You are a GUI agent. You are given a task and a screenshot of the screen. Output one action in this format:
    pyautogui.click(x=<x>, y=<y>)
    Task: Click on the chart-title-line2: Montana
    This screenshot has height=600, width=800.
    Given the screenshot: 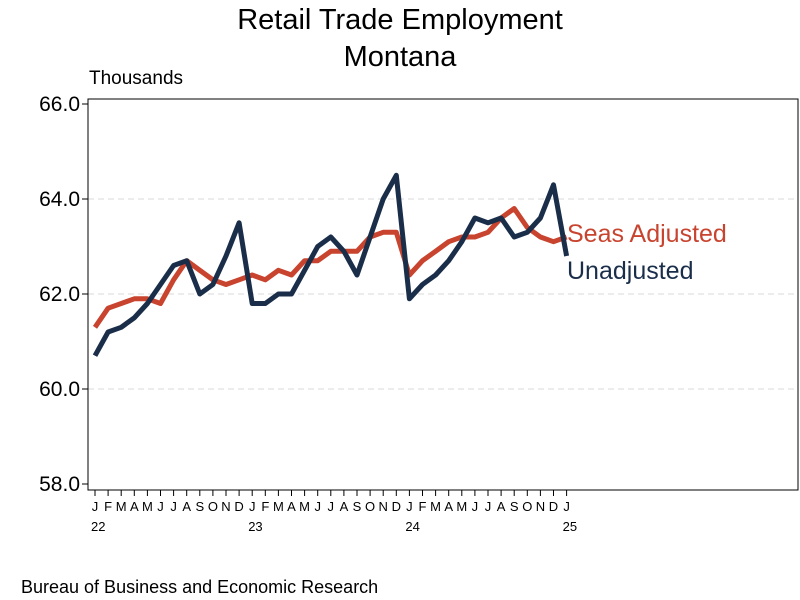 What is the action you would take?
    pyautogui.click(x=400, y=57)
    